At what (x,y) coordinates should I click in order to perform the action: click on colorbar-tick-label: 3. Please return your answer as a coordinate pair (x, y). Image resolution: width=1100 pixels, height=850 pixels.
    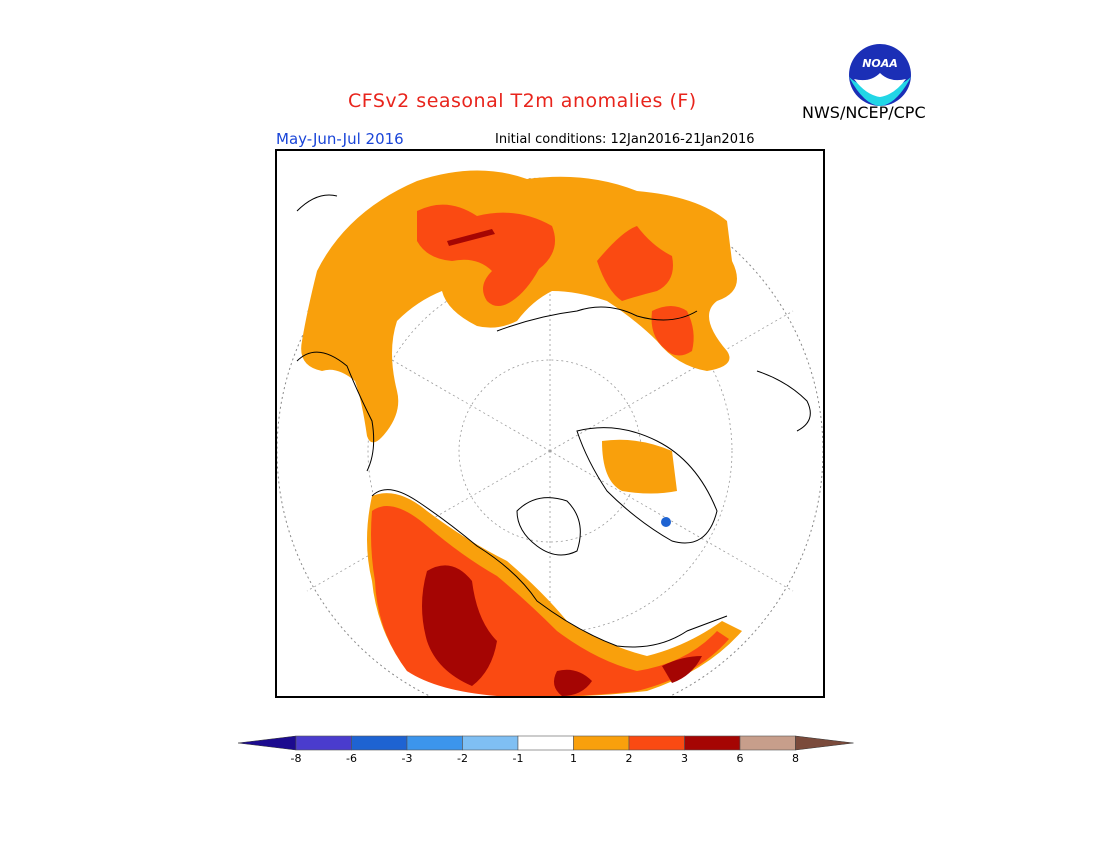
    Looking at the image, I should click on (684, 758).